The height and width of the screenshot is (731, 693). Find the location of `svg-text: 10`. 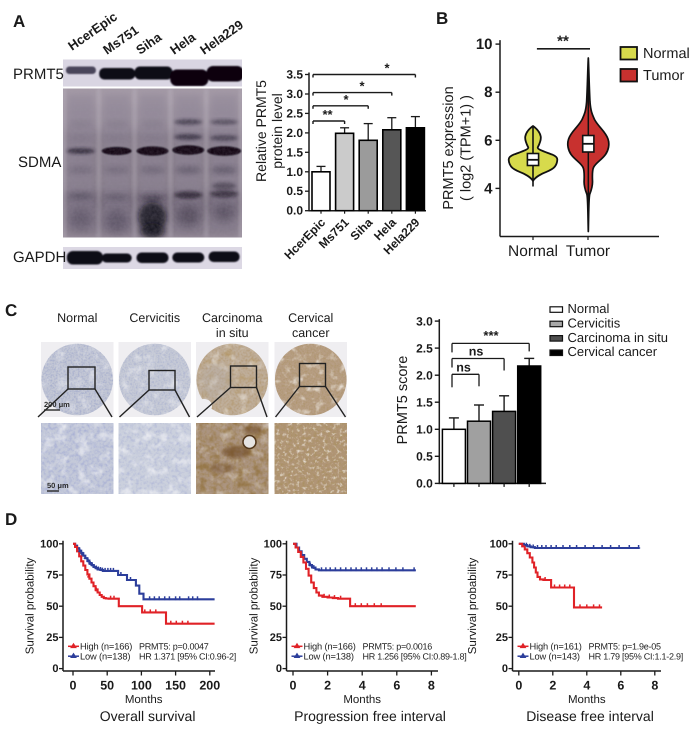

svg-text: 10 is located at coordinates (484, 44).